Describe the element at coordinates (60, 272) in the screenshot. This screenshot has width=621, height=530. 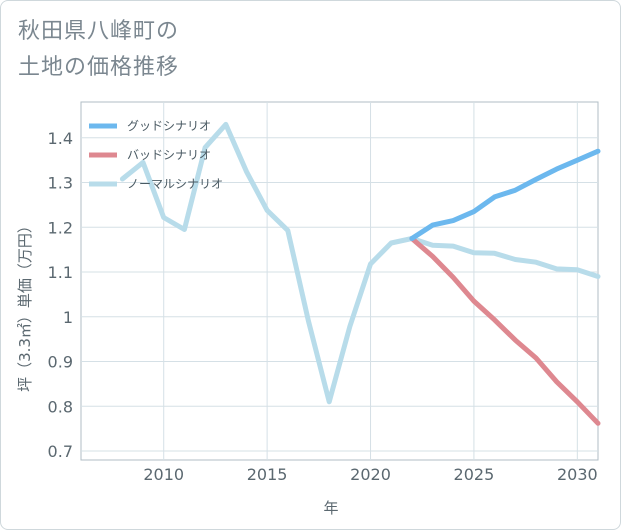
I see `y-tick-label: 1.1` at that location.